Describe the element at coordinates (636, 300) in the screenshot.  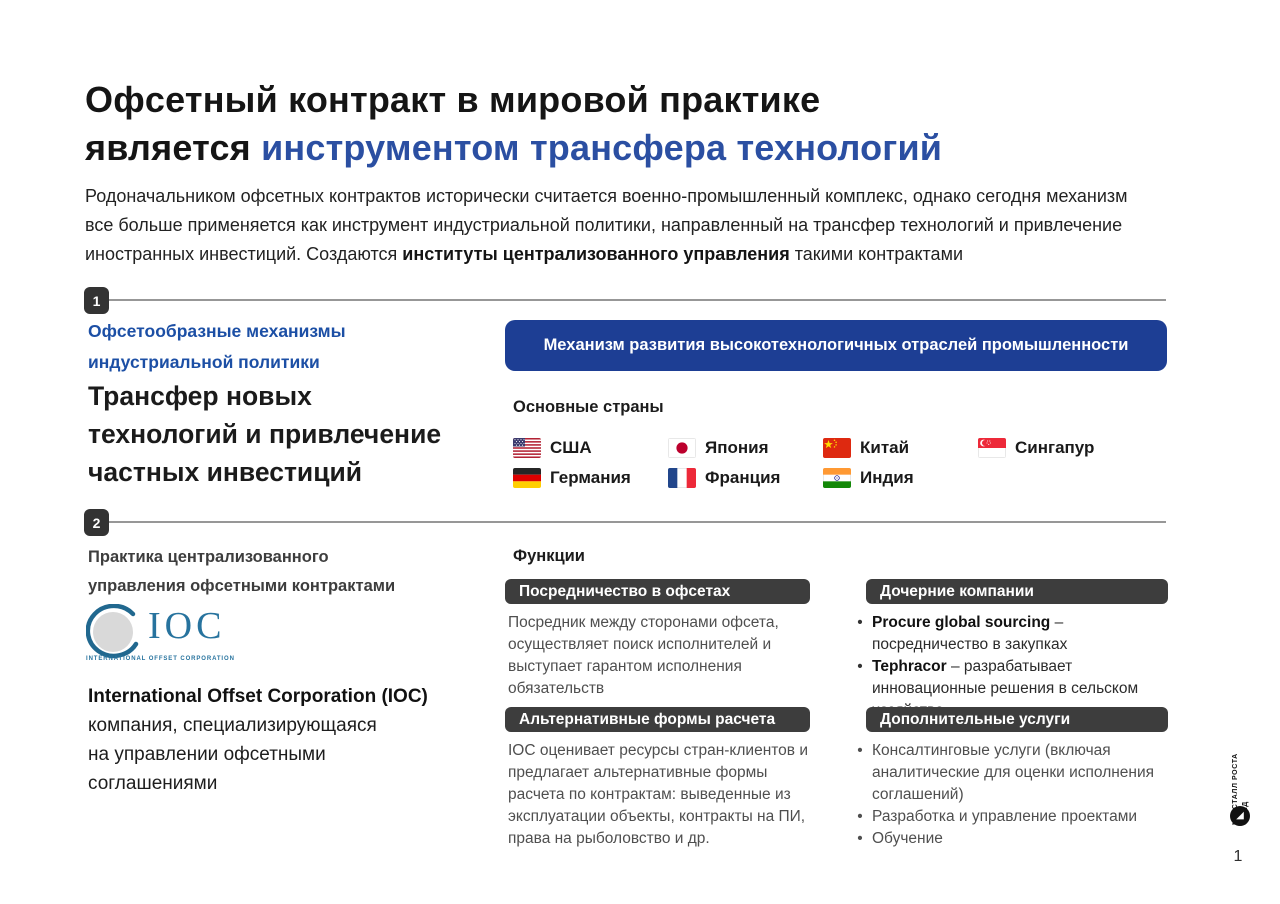
I see `section-1-rule` at that location.